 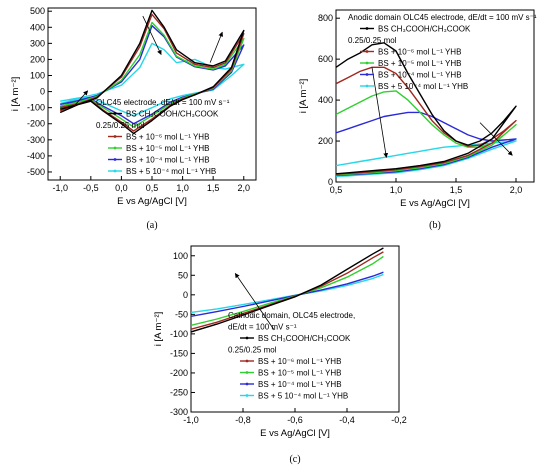 I want to click on y-tick-label: 300, so click(x=37, y=43).